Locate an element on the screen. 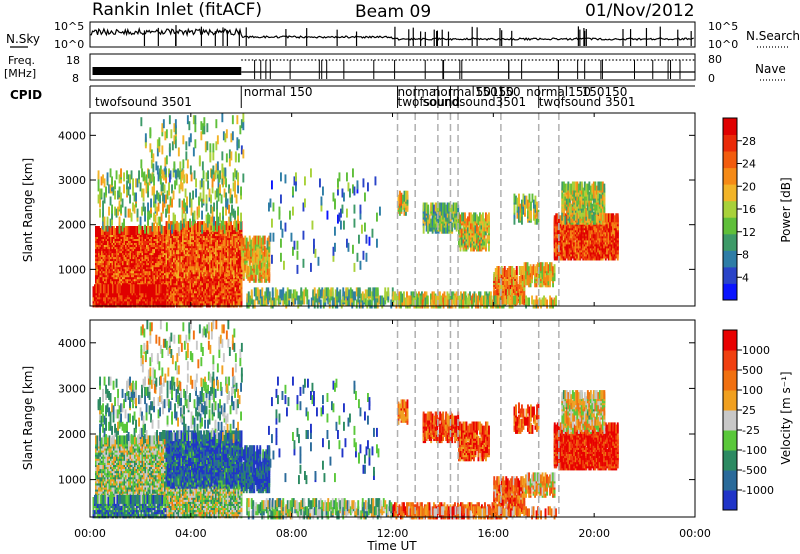  nsky-left-tick-top: 10^5 is located at coordinates (69, 26).